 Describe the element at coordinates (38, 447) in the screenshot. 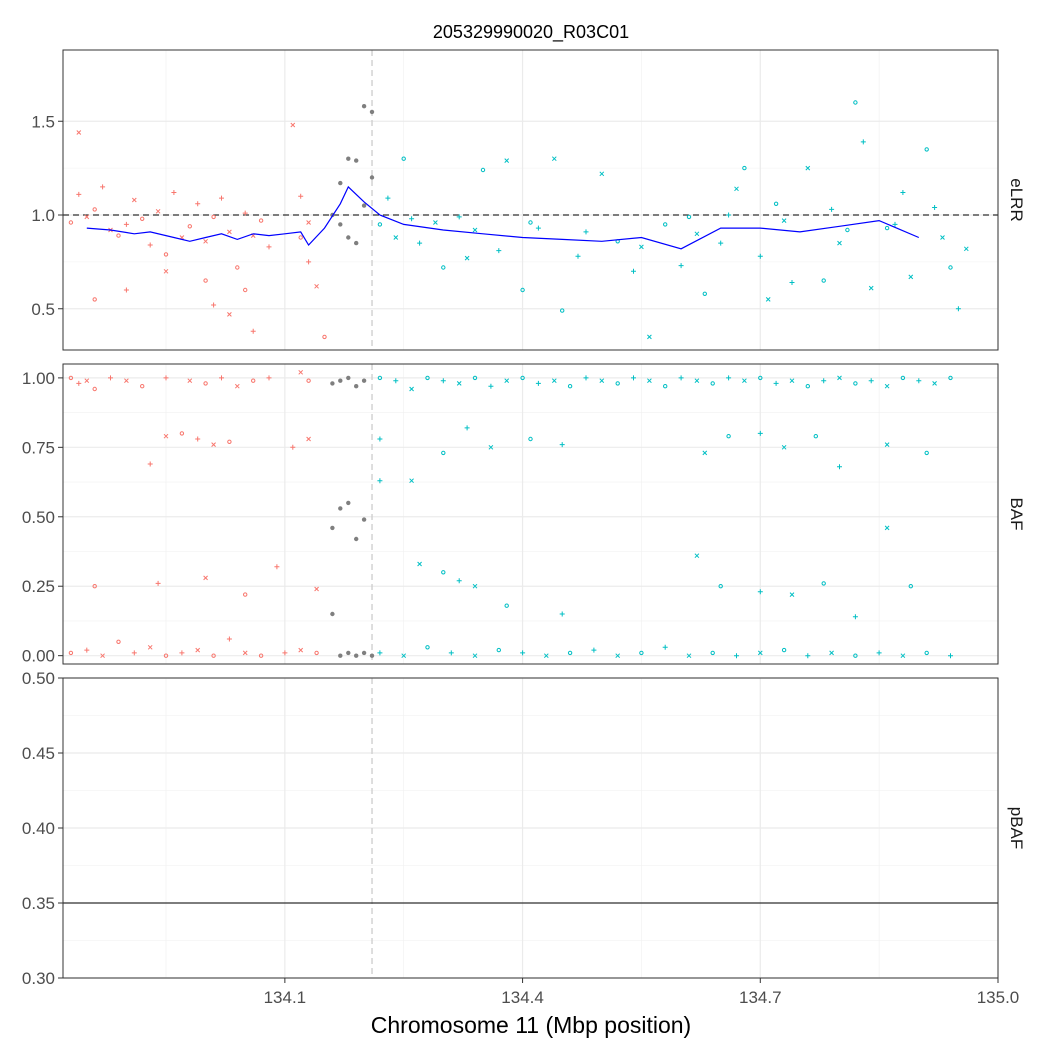

I see `y-tick-label: 0.75` at that location.